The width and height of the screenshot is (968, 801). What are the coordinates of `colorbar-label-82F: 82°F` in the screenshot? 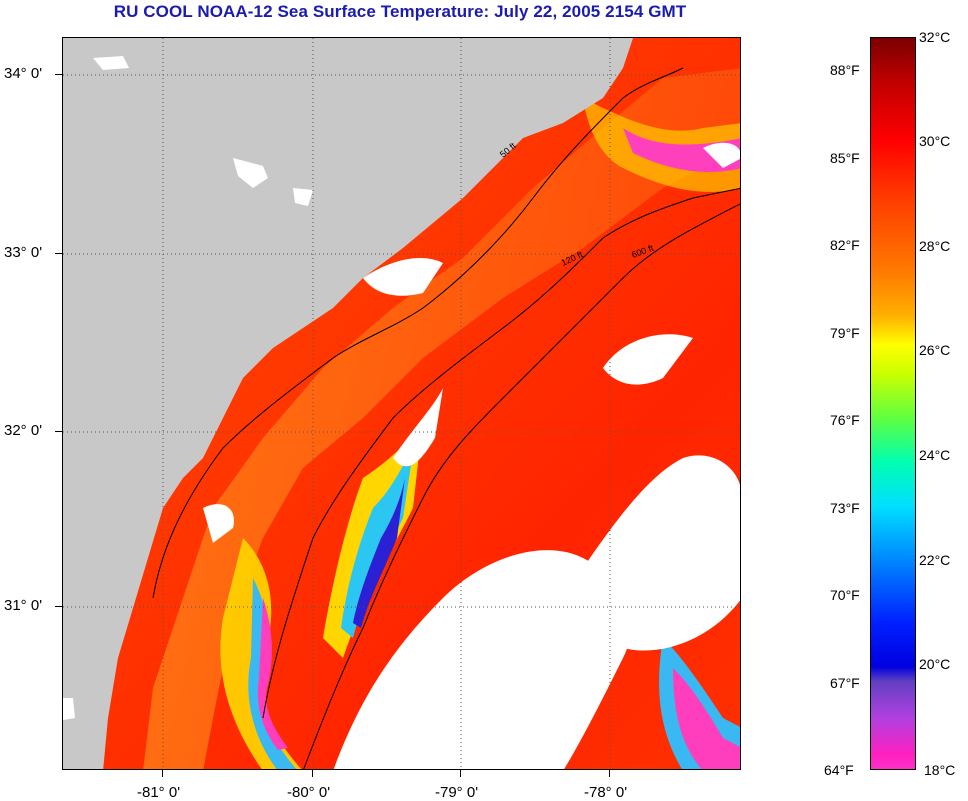 It's located at (845, 245).